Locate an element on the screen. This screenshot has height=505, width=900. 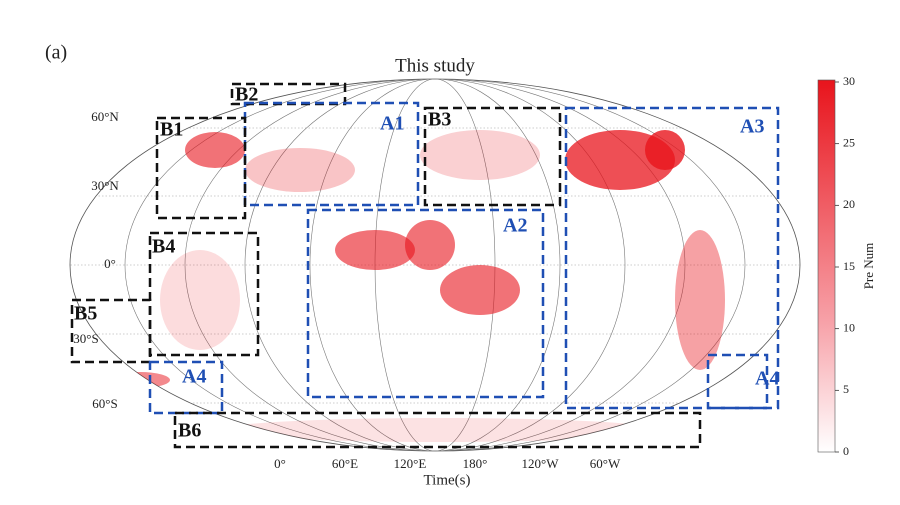
region-label: B5 is located at coordinates (85, 314).